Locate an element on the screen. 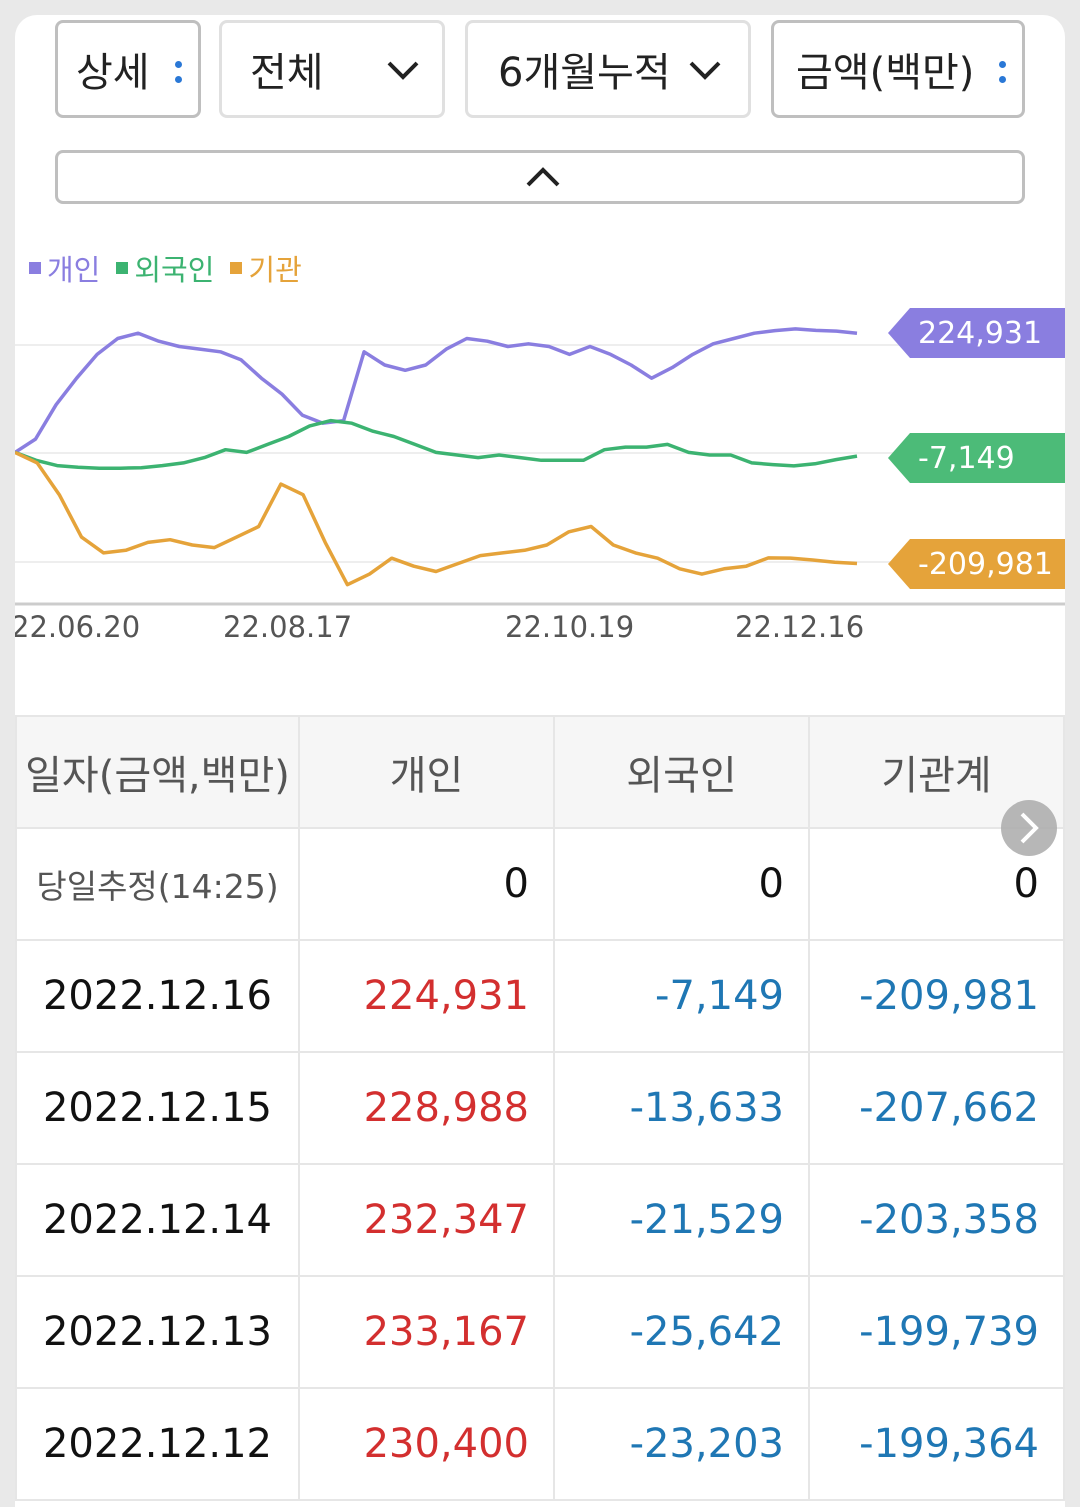 This screenshot has height=1507, width=1080. period-dropdown: 6개월누적 is located at coordinates (608, 69).